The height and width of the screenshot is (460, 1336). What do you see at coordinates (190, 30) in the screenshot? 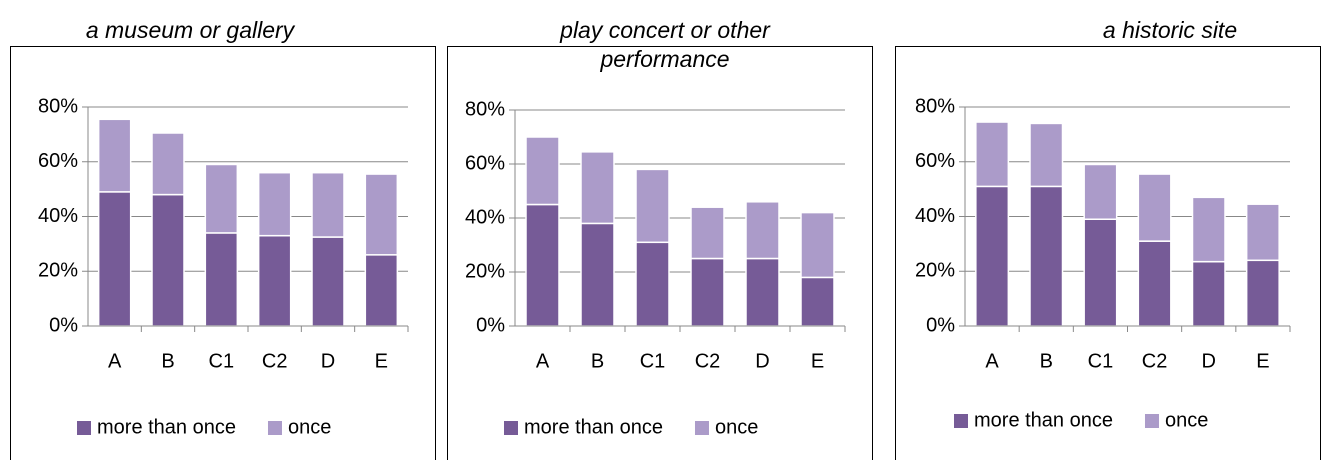
I see `chart-subtitle: a museum or gallery` at bounding box center [190, 30].